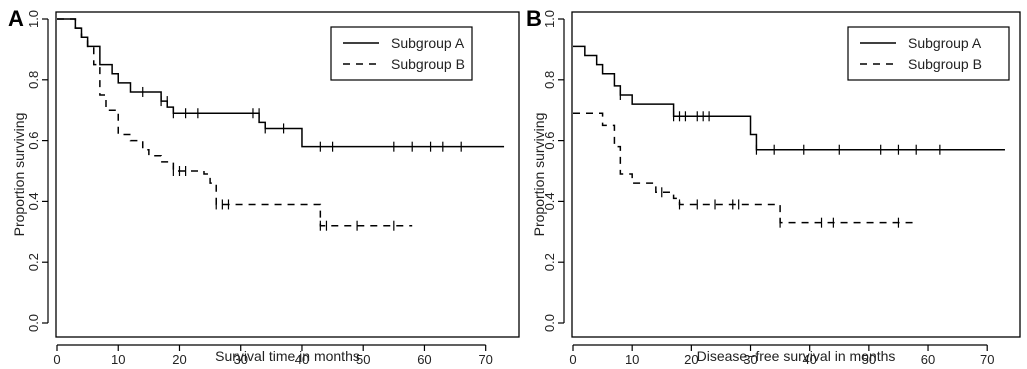  I want to click on series-subgroup-b, so click(745, 170).